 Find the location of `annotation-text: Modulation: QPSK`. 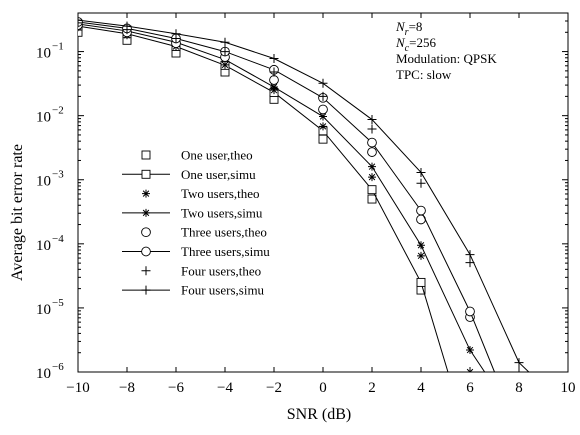

annotation-text: Modulation: QPSK is located at coordinates (446, 58).